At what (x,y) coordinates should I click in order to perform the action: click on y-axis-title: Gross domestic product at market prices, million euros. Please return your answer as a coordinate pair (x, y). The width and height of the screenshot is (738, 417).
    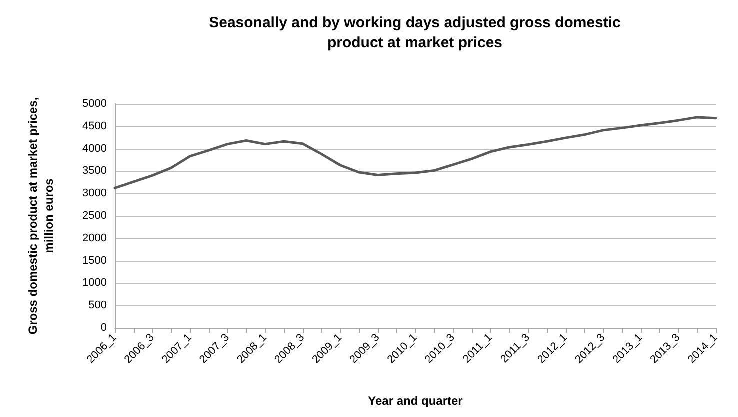
    Looking at the image, I should click on (41, 216).